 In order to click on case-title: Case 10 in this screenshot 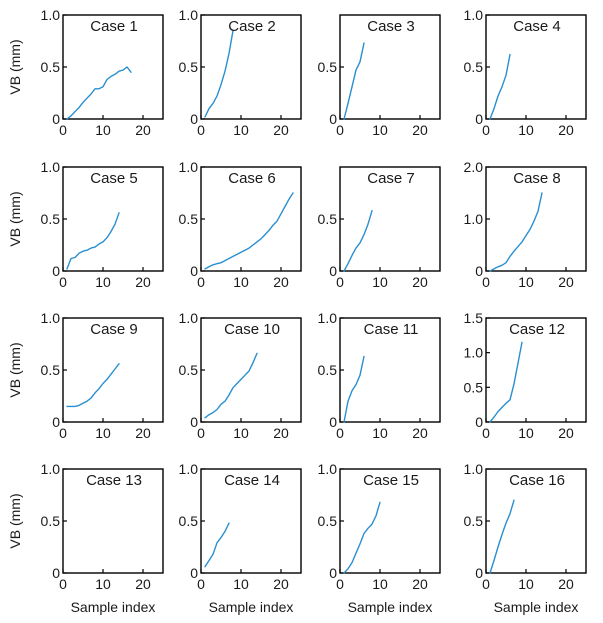, I will do `click(252, 329)`.